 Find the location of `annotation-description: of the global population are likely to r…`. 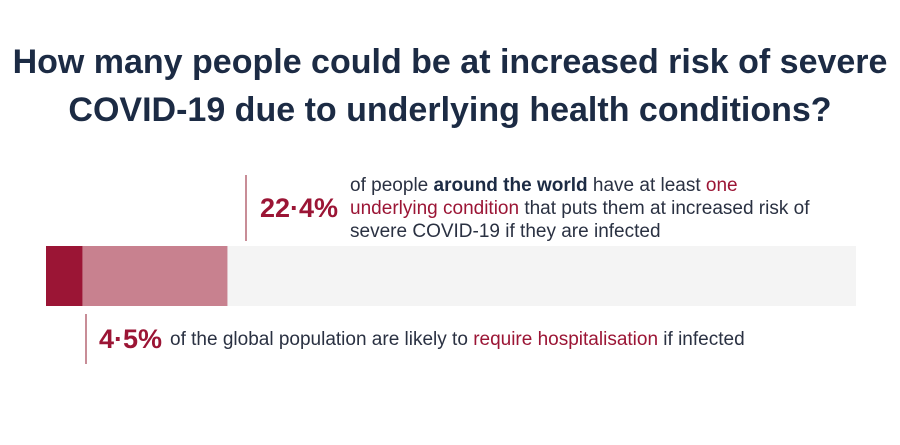

annotation-description: of the global population are likely to r… is located at coordinates (457, 339).